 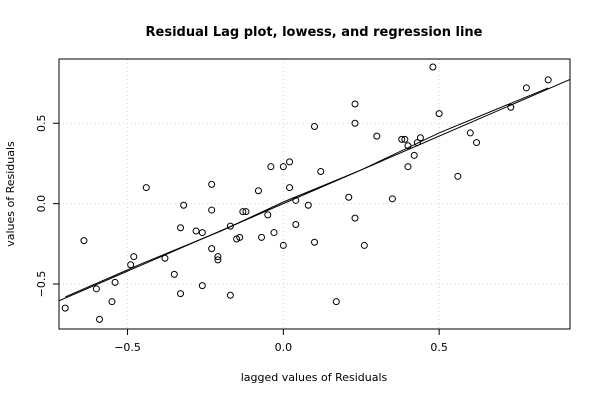 I want to click on y-tick-label-2: 0.5, so click(x=41, y=123).